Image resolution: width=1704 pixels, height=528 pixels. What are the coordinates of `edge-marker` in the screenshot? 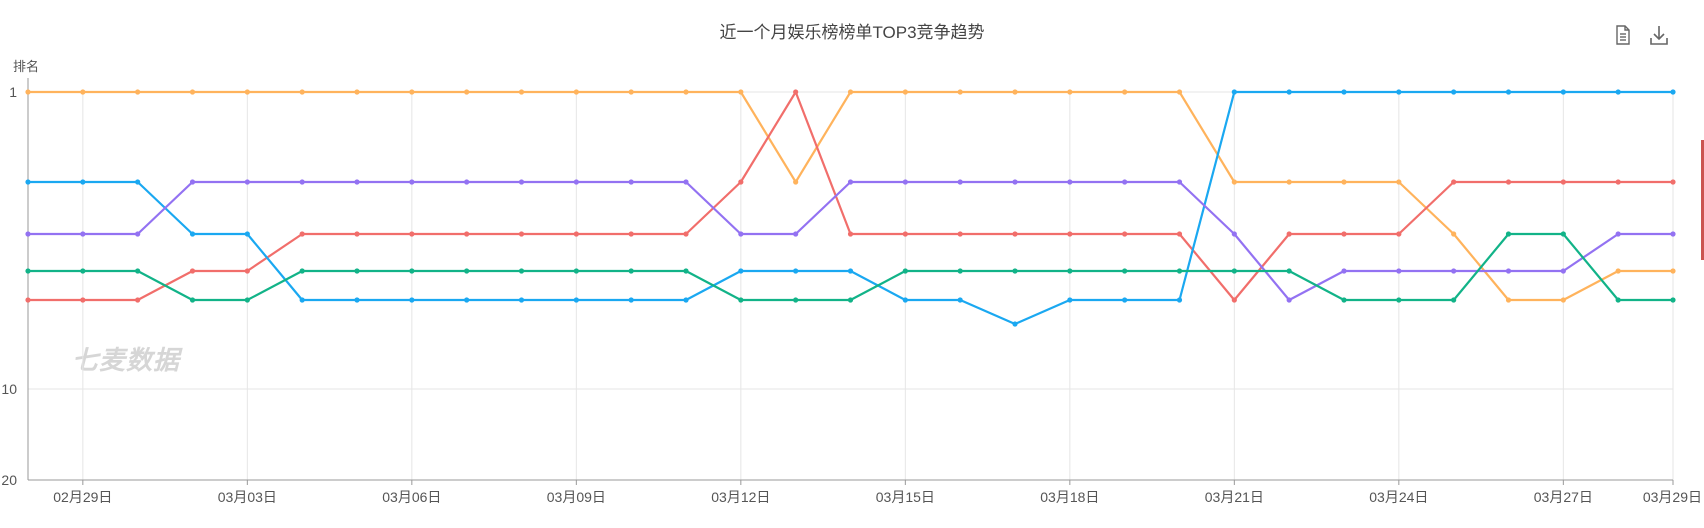 It's located at (1702, 200).